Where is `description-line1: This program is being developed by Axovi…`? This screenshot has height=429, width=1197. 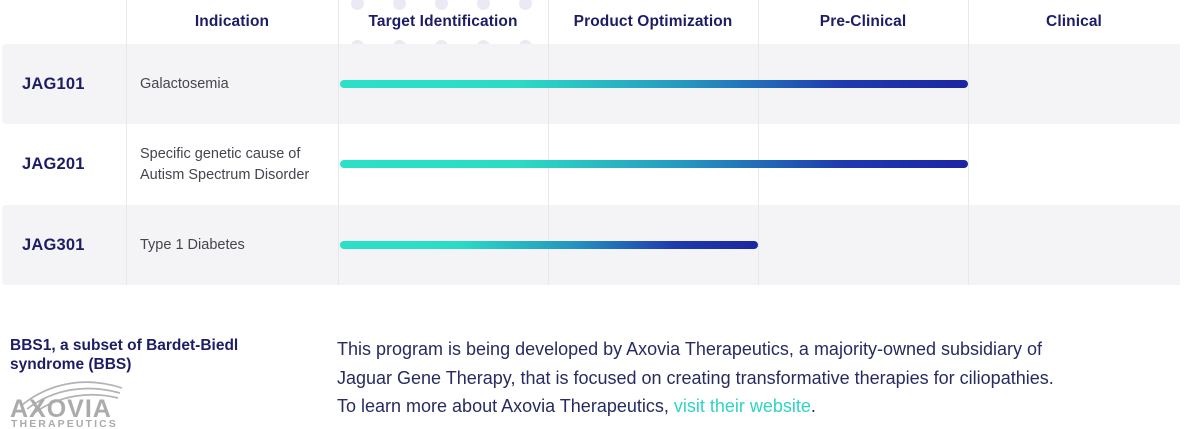
description-line1: This program is being developed by Axovi… is located at coordinates (690, 349).